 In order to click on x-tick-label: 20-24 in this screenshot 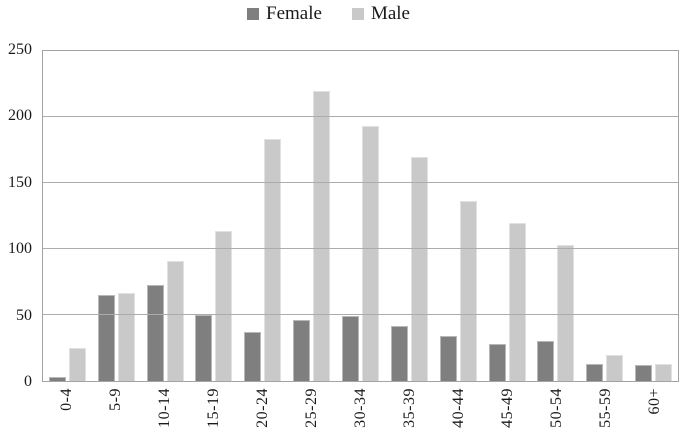, I will do `click(262, 408)`.